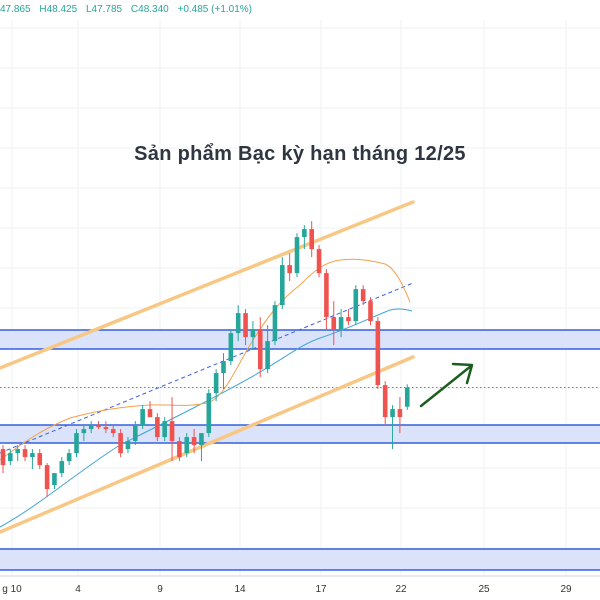 The width and height of the screenshot is (600, 600). What do you see at coordinates (78, 589) in the screenshot?
I see `x-tick-label: 4` at bounding box center [78, 589].